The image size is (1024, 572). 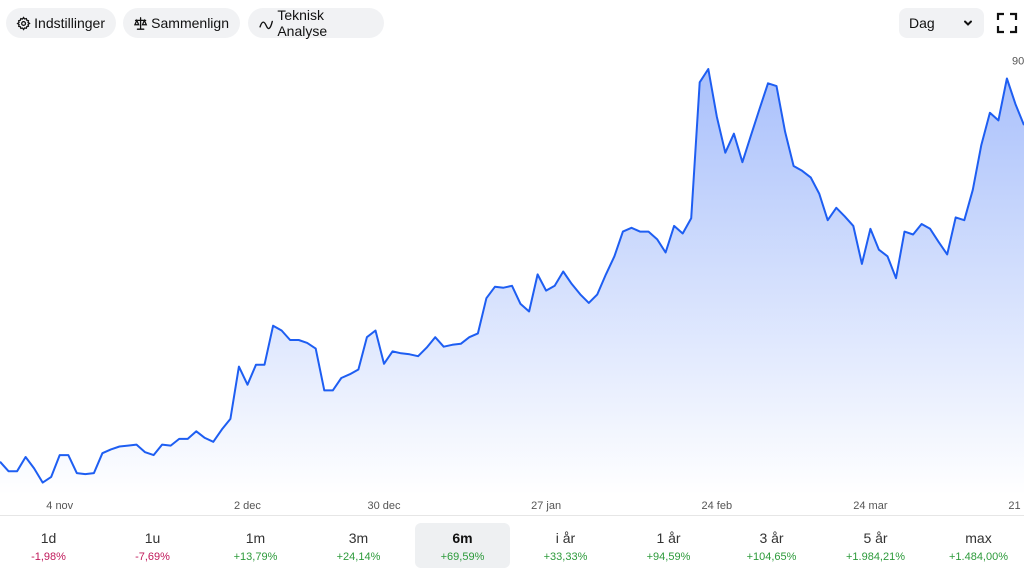 What do you see at coordinates (941, 23) in the screenshot?
I see `interval-select: Dag` at bounding box center [941, 23].